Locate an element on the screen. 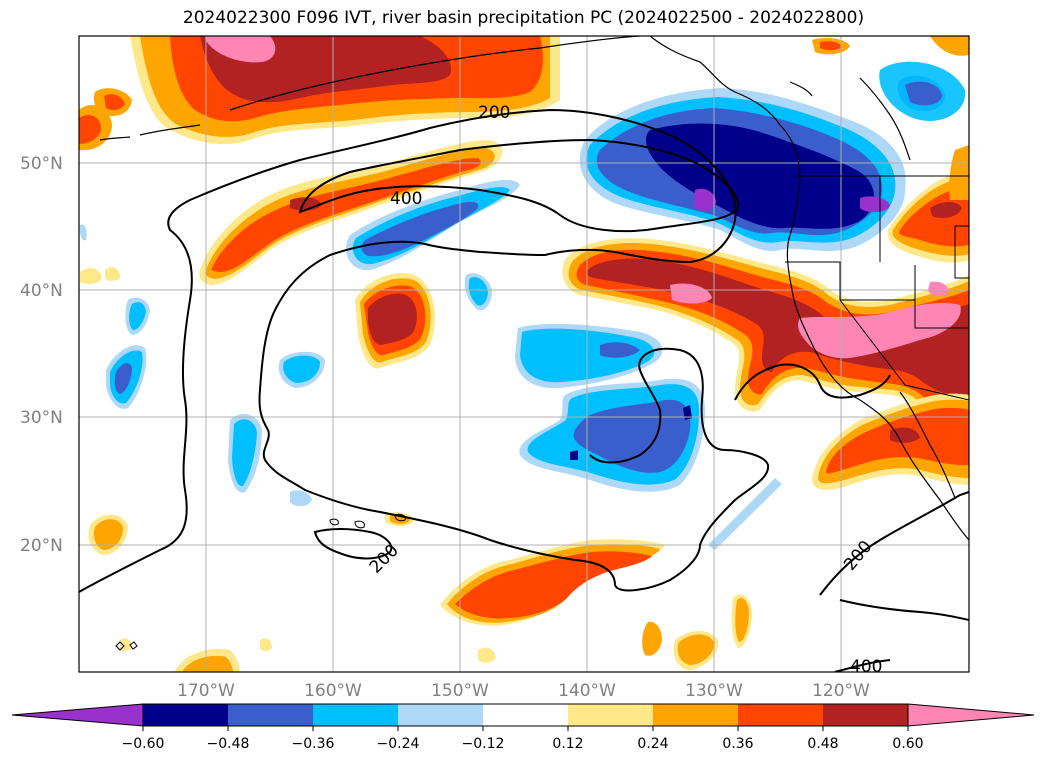  colorbar-tick-label: 0.48 is located at coordinates (822, 744).